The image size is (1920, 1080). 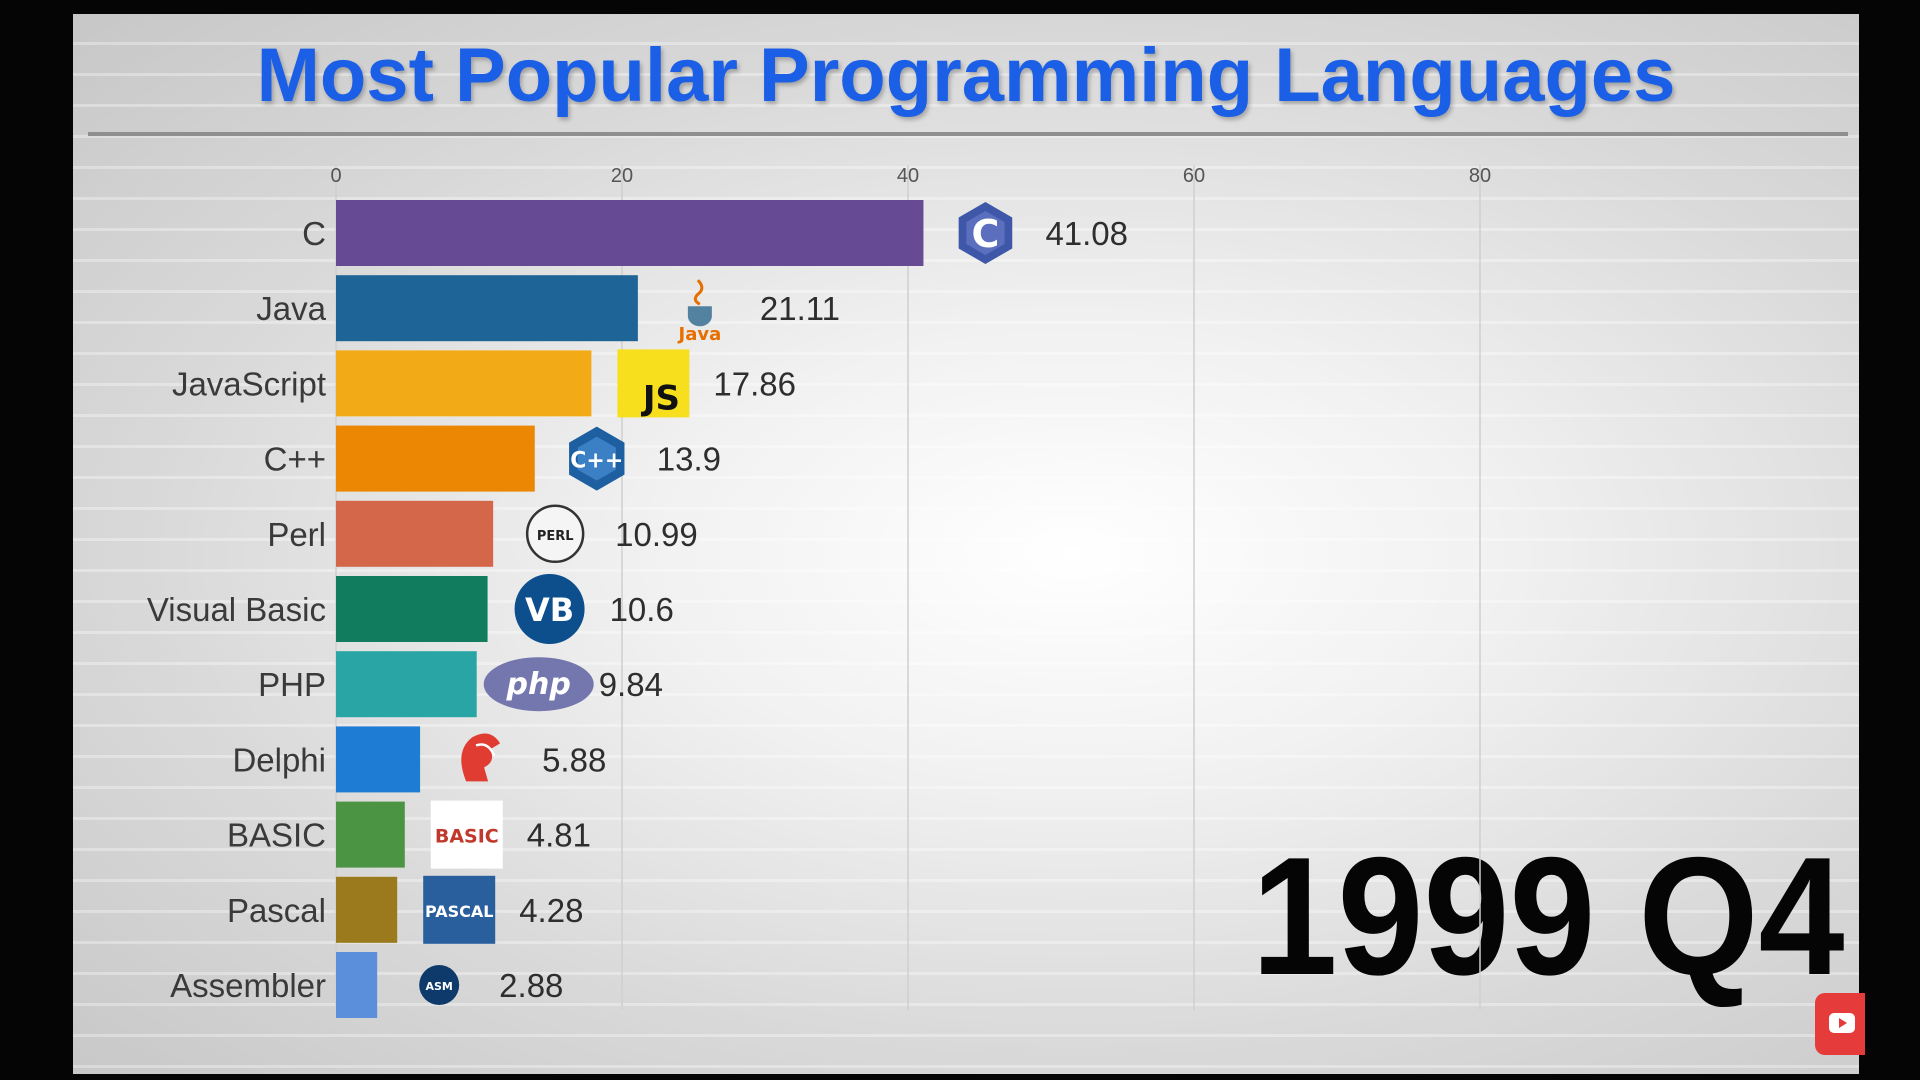 I want to click on svg-text: PERL, so click(x=555, y=536).